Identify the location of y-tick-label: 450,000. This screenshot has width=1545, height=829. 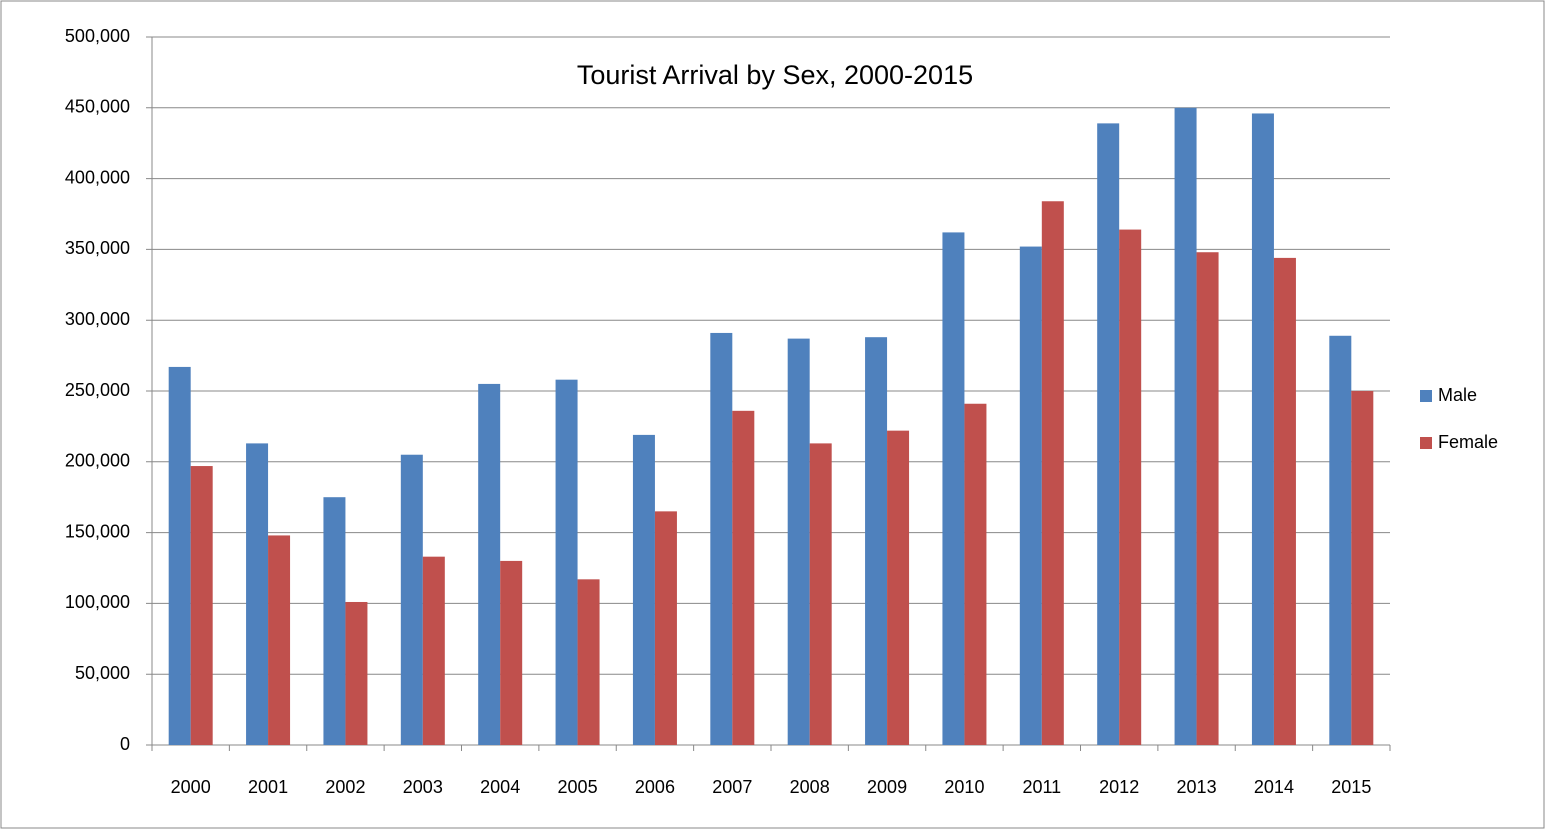
(97, 107).